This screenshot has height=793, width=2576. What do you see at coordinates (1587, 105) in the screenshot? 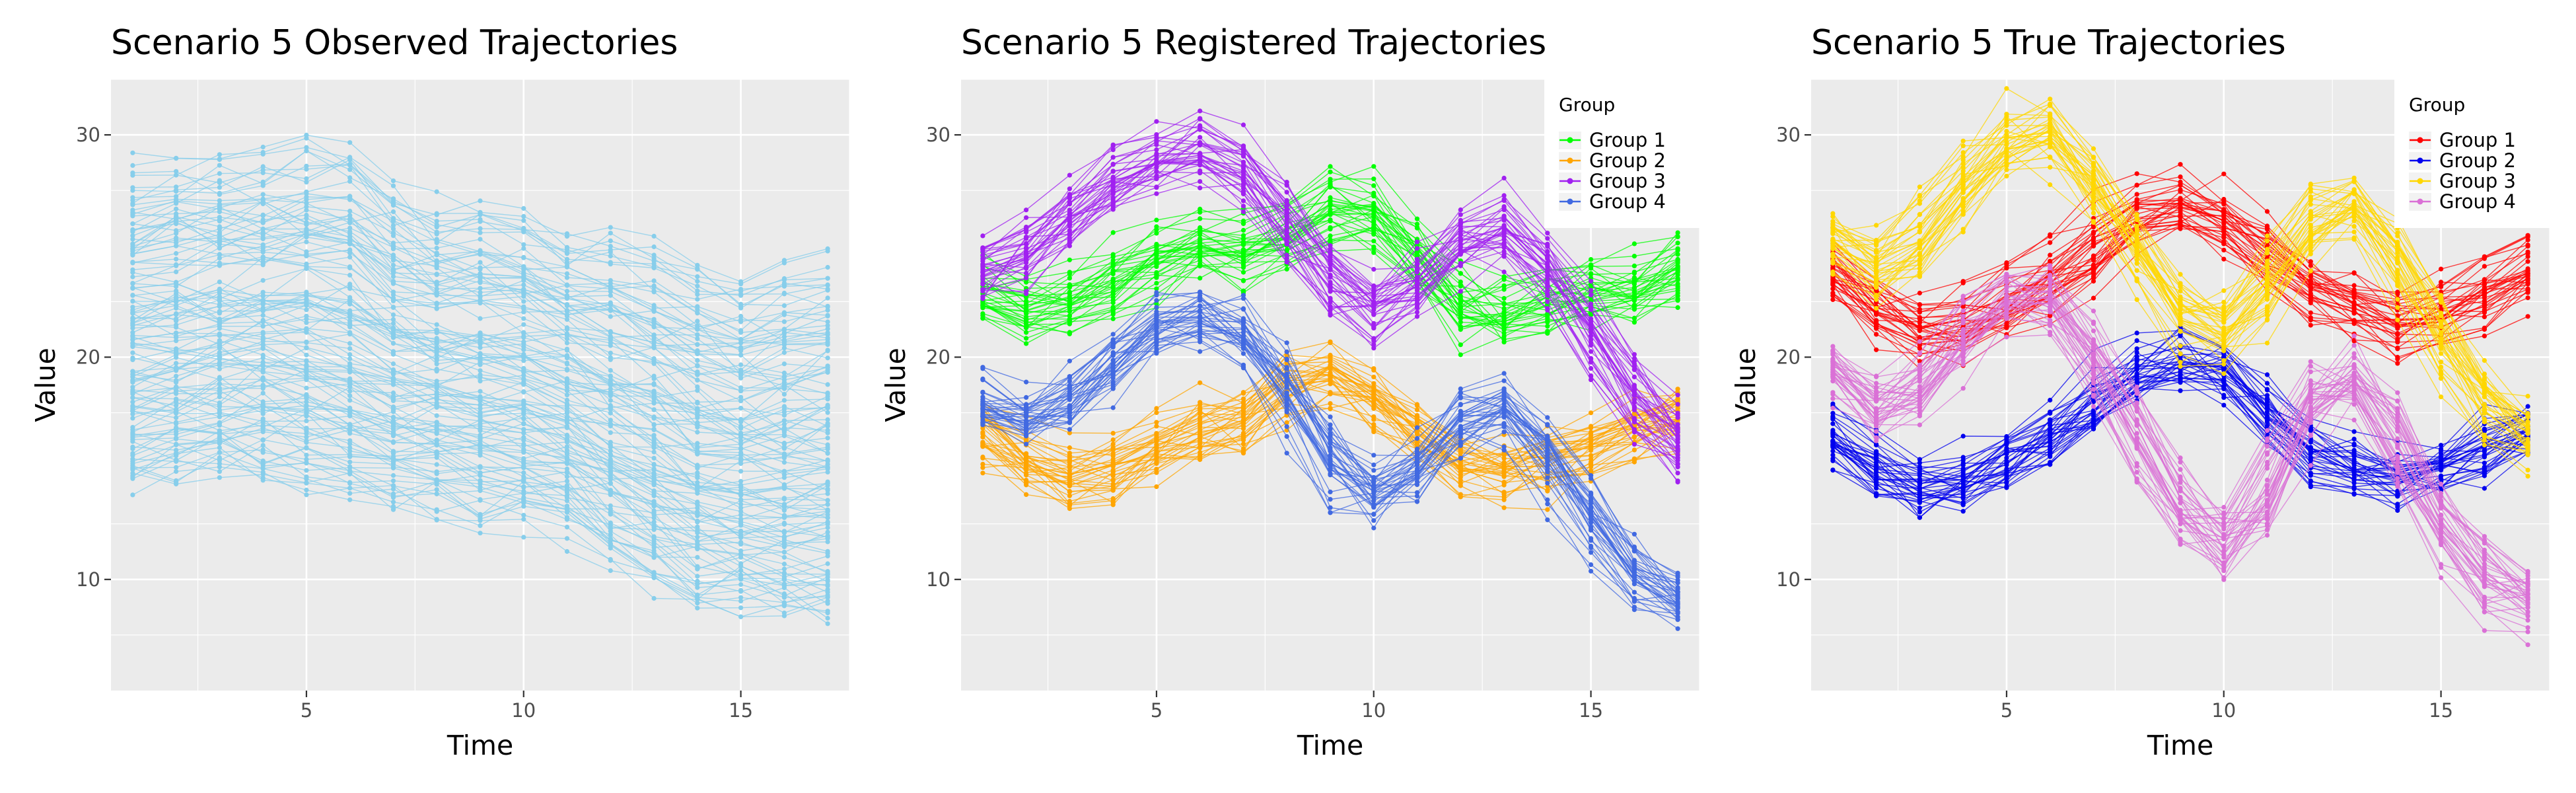
I see `legend-title: Group` at bounding box center [1587, 105].